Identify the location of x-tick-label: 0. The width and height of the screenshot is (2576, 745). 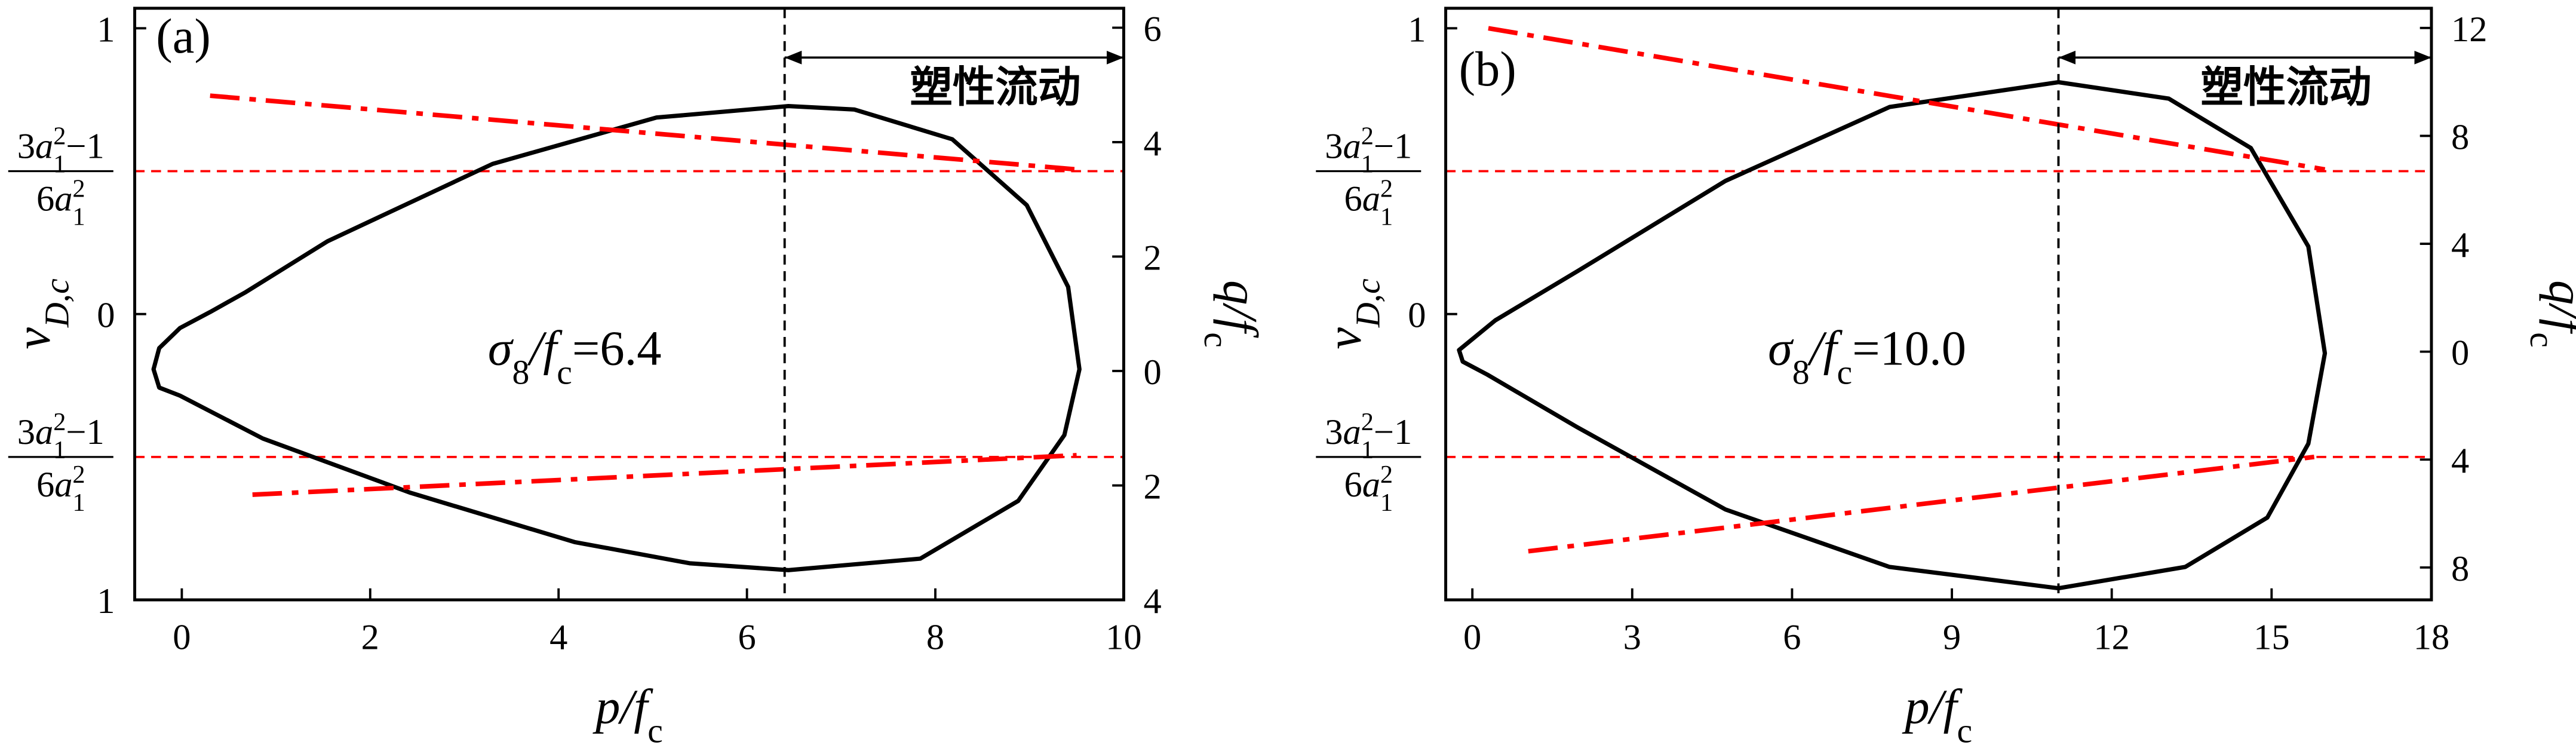
(182, 638).